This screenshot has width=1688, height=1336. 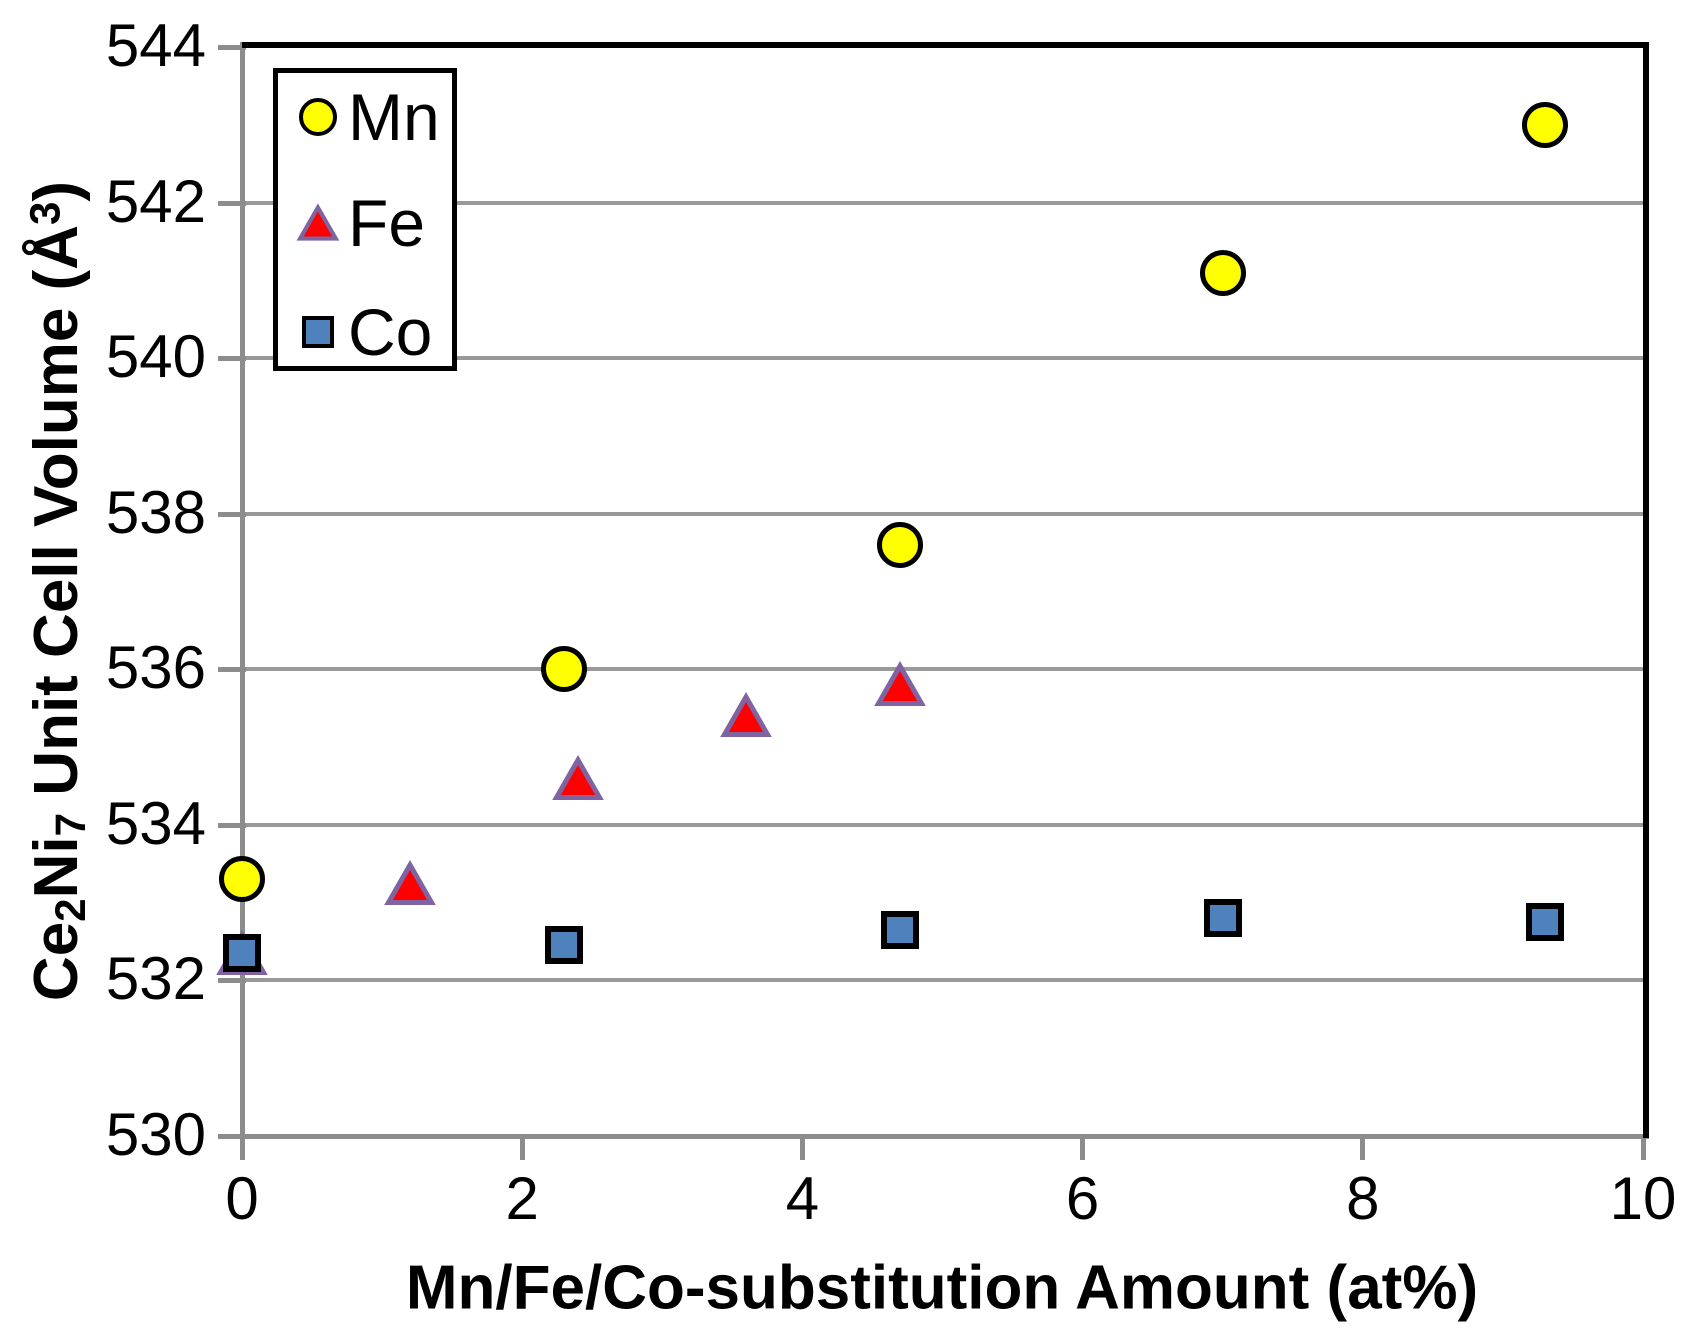 What do you see at coordinates (45, 213) in the screenshot?
I see `y-title-sup: 3` at bounding box center [45, 213].